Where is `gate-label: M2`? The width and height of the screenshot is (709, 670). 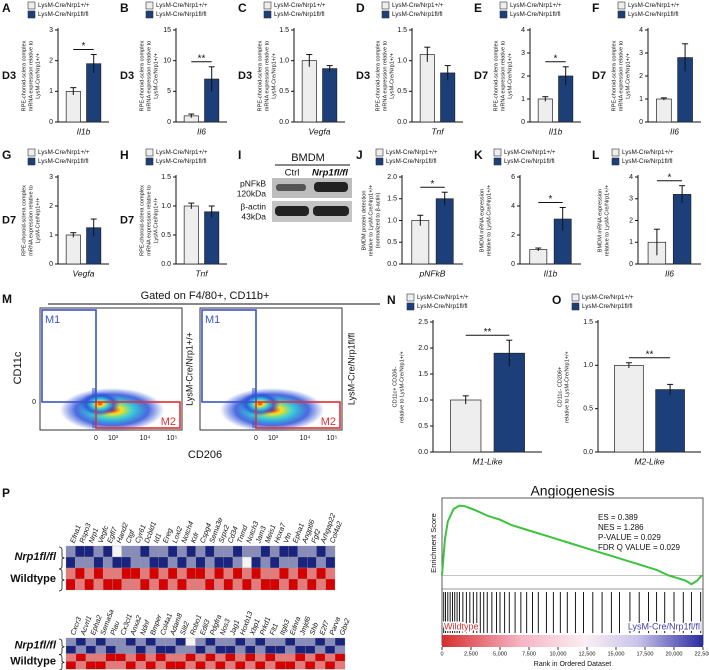
gate-label: M2 is located at coordinates (168, 422).